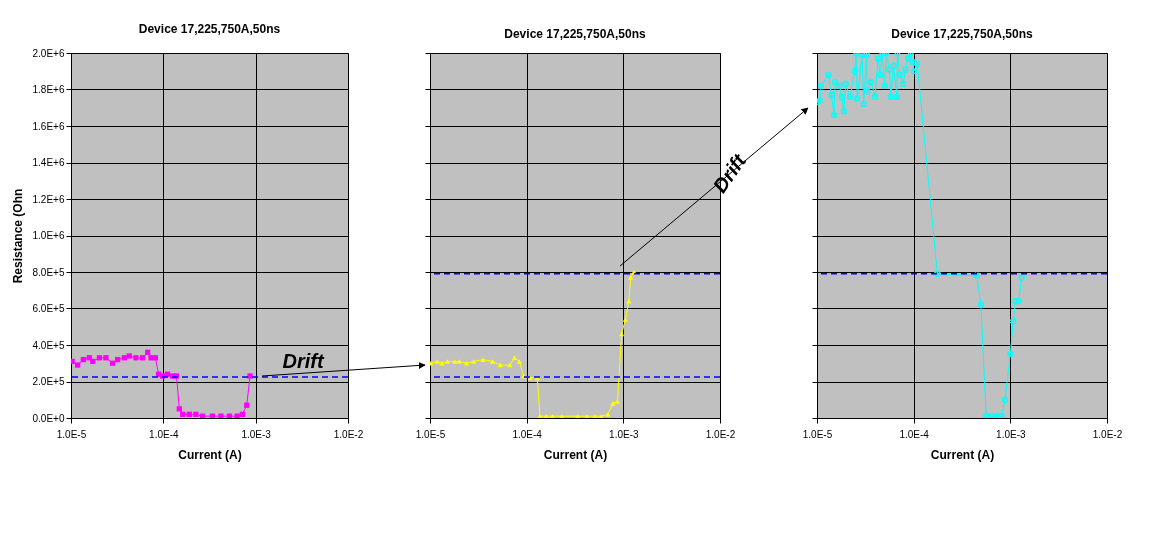 This screenshot has width=1152, height=536. Describe the element at coordinates (48, 199) in the screenshot. I see `y-tick-label: 1.2E+6` at that location.